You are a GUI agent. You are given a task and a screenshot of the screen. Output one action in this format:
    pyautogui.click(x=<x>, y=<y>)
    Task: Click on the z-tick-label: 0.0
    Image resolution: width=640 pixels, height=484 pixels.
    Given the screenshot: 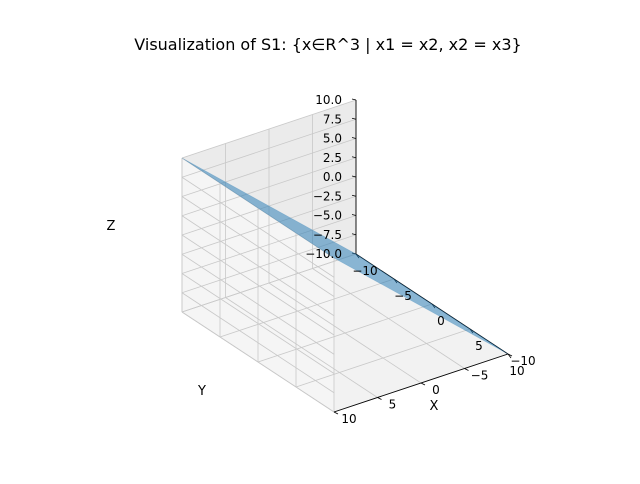 What is the action you would take?
    pyautogui.click(x=332, y=177)
    